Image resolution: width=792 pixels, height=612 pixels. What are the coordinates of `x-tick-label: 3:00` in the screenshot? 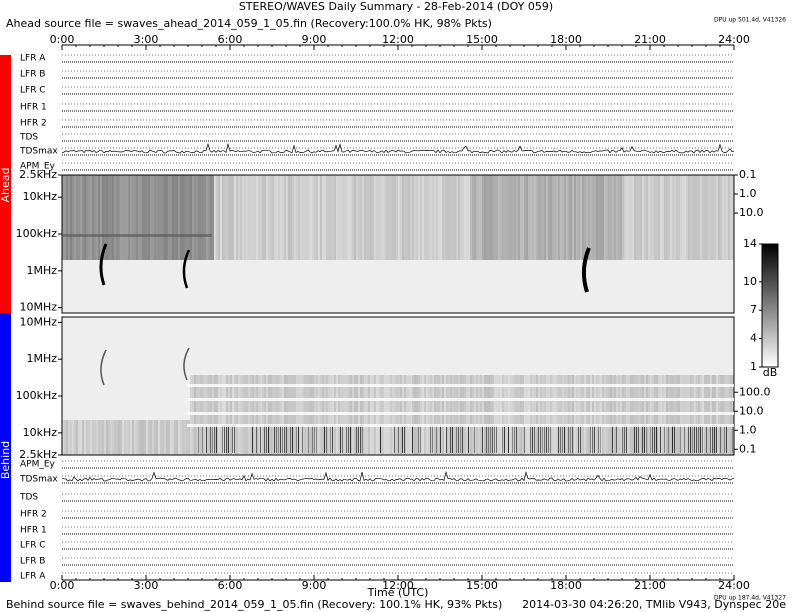 It's located at (146, 39).